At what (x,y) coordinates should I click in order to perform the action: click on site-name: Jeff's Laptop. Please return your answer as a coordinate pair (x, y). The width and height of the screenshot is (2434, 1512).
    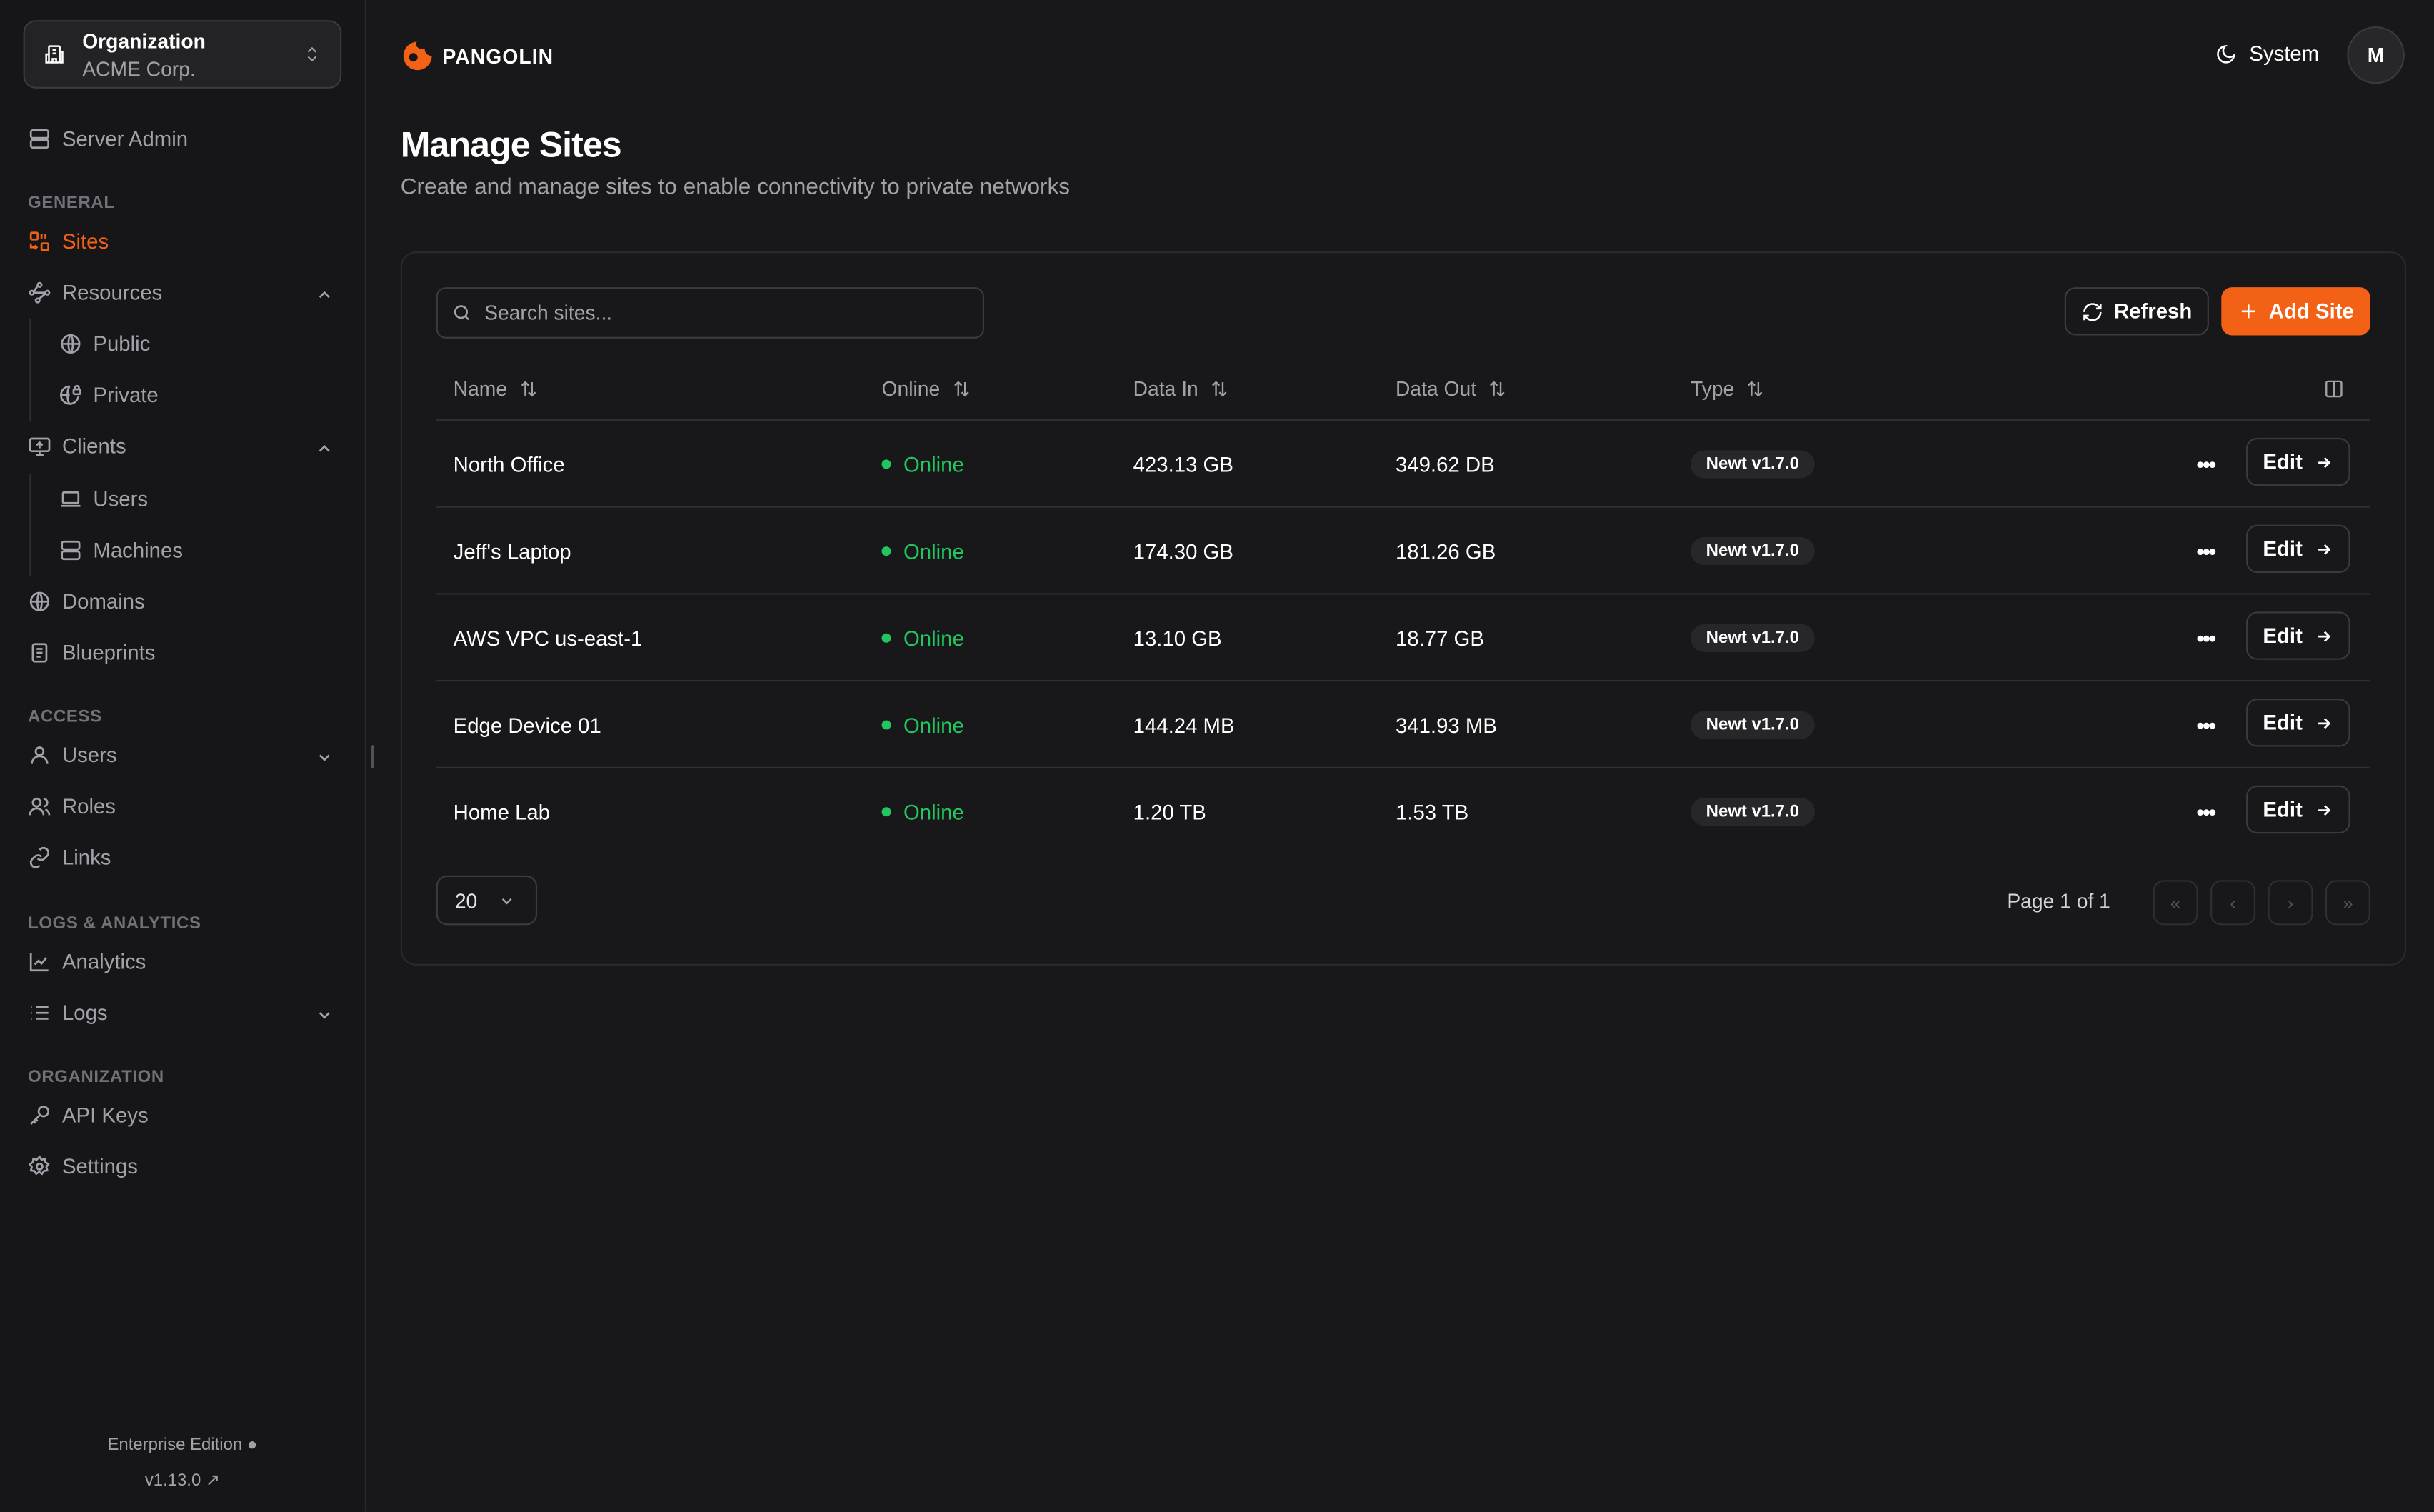
    Looking at the image, I should click on (512, 551).